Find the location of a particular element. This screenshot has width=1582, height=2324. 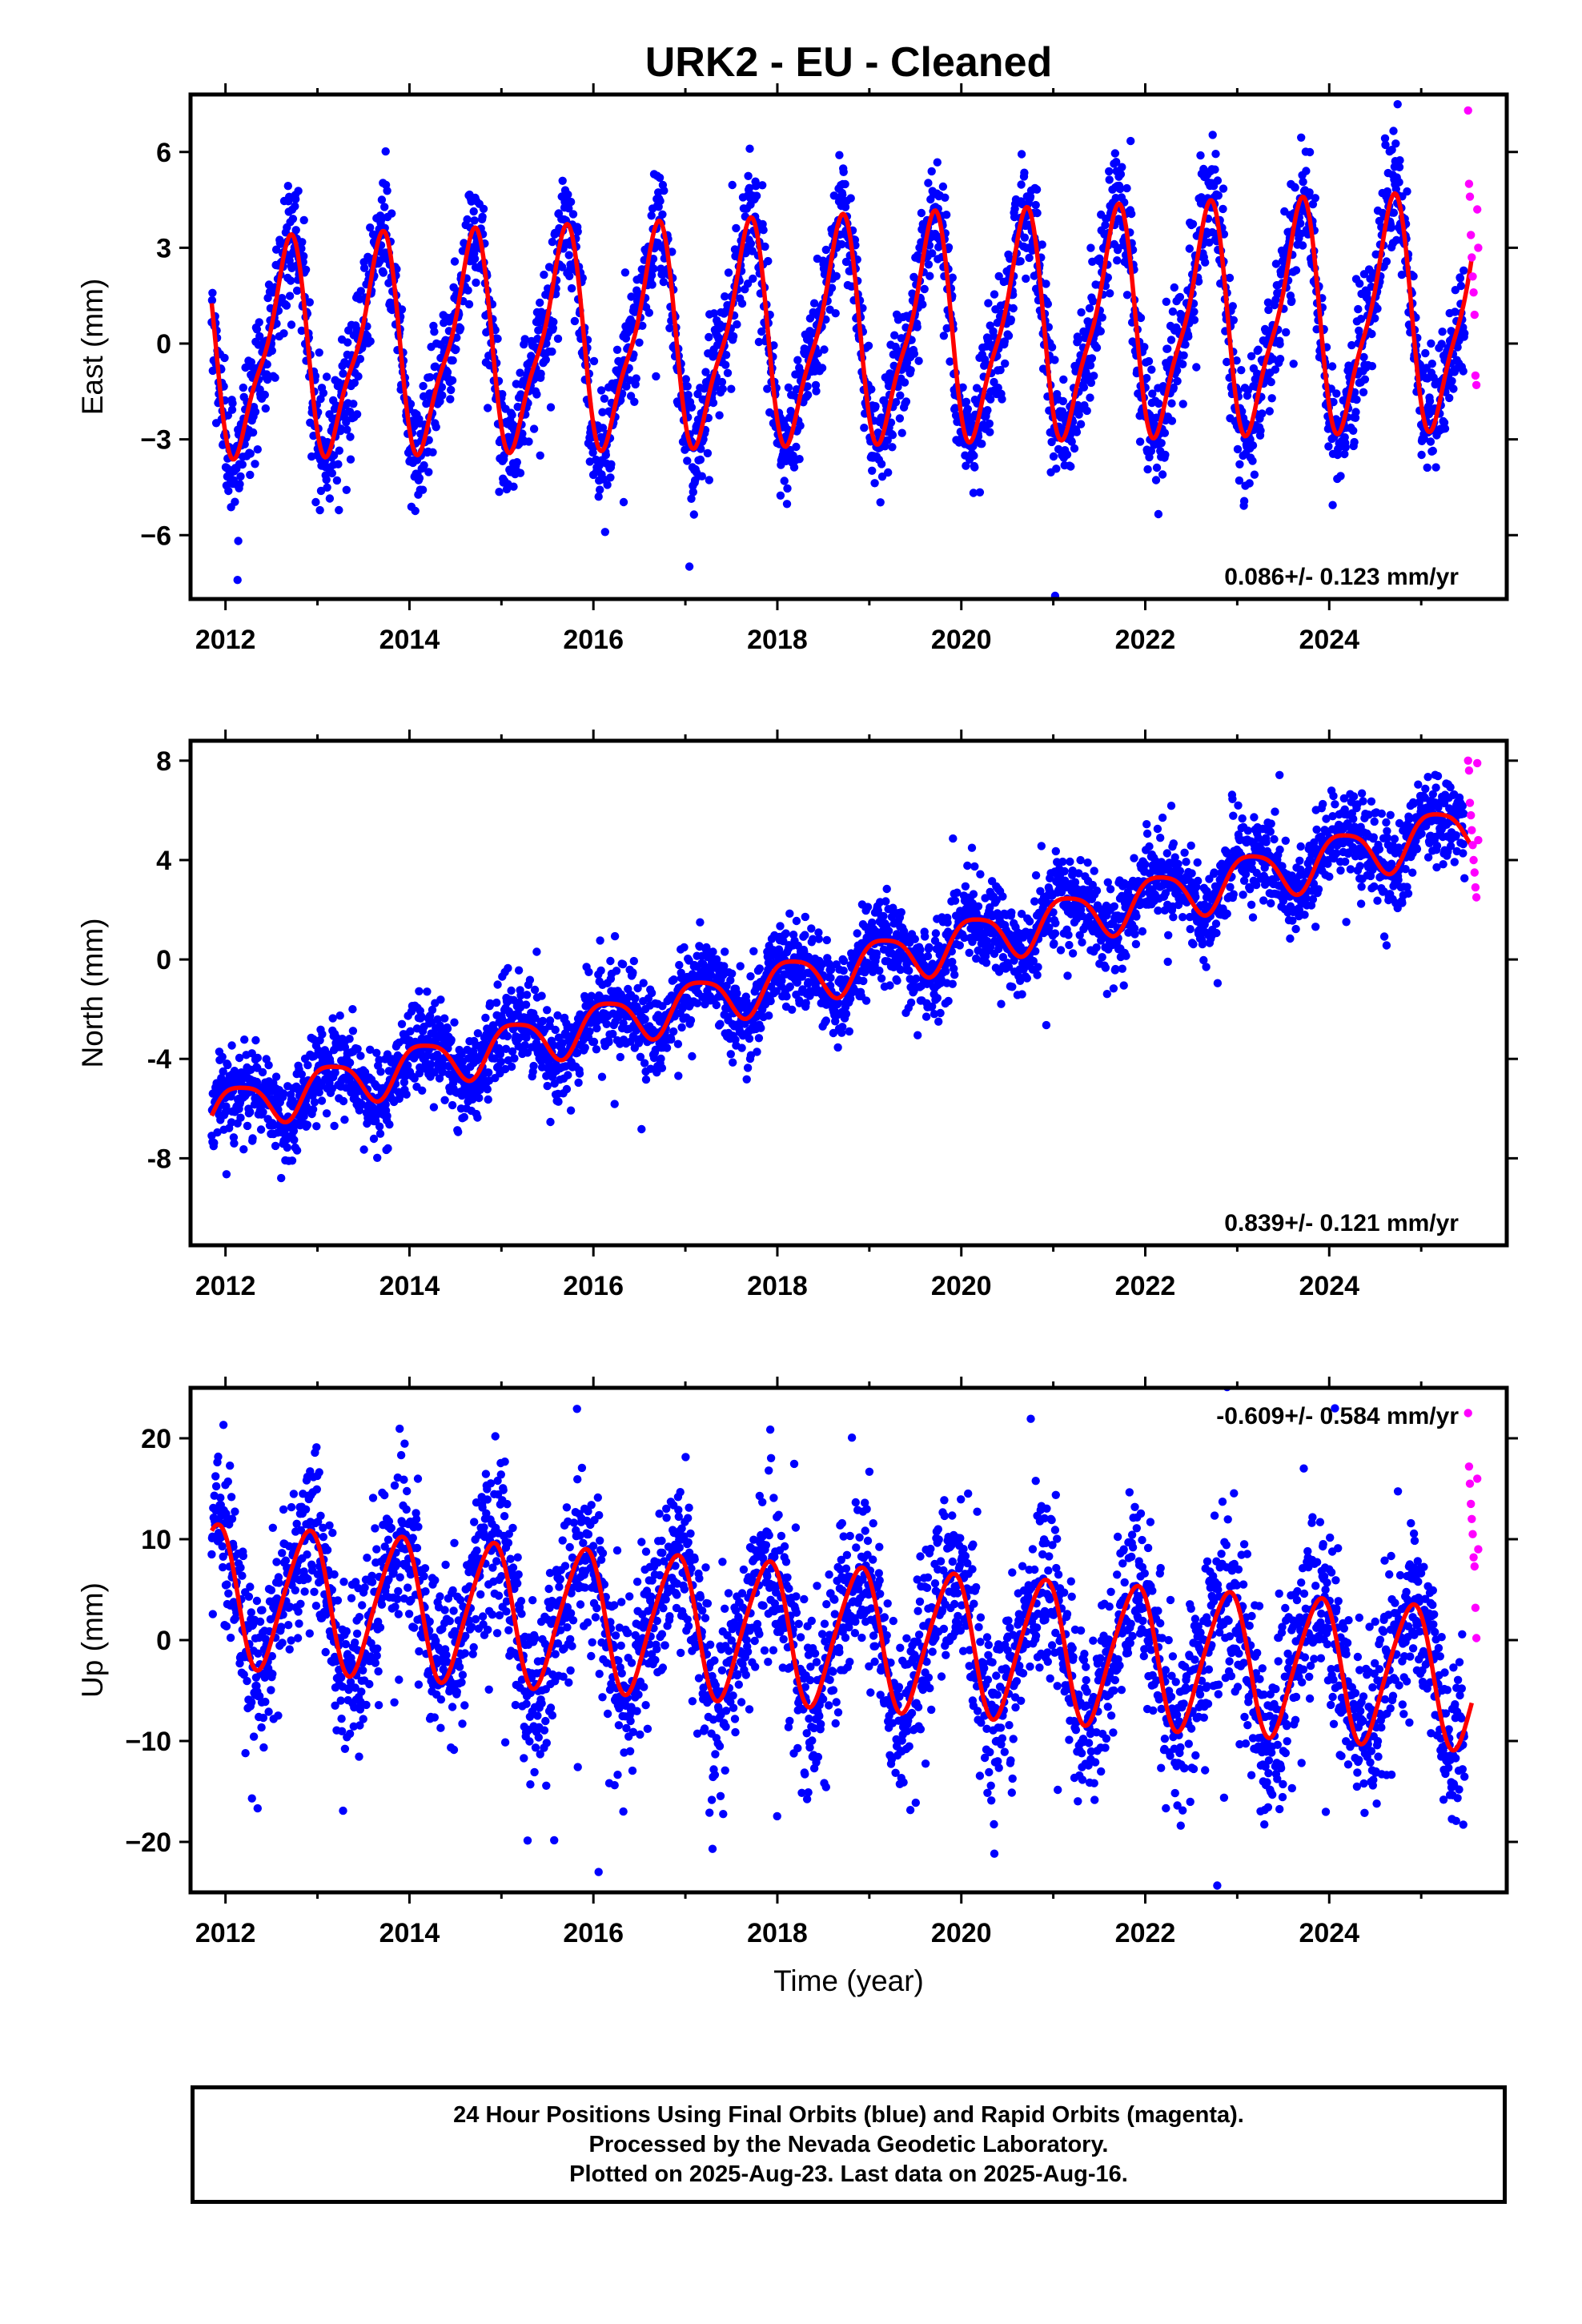

x-tick-label: 2024 is located at coordinates (1329, 640).